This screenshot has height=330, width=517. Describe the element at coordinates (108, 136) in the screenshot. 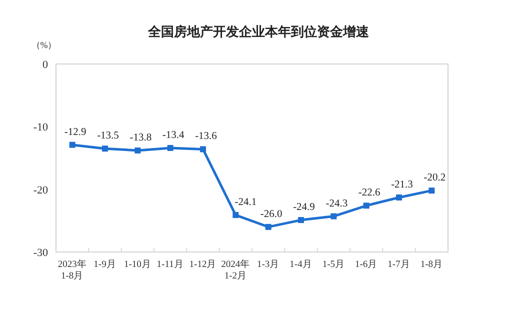

I see `text: -13.5` at that location.